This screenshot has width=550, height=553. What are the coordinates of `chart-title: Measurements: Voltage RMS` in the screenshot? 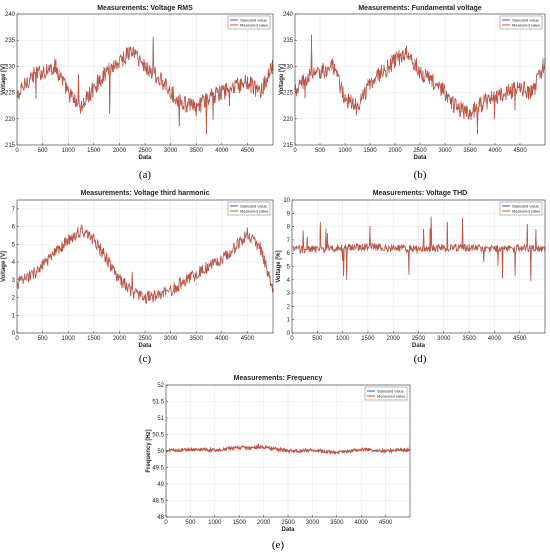 It's located at (145, 8).